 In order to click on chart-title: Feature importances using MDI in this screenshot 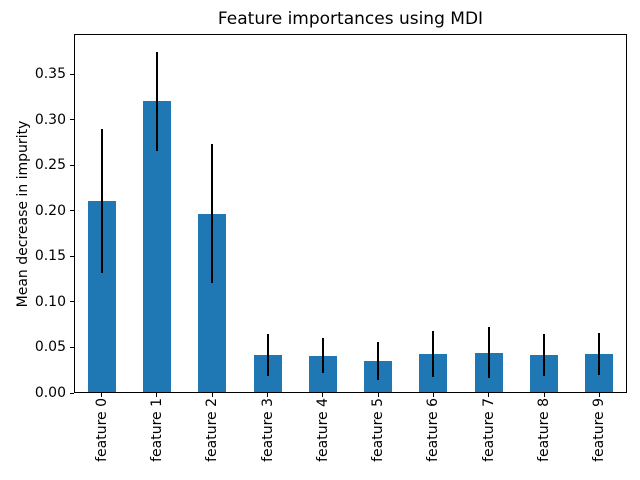, I will do `click(350, 19)`.